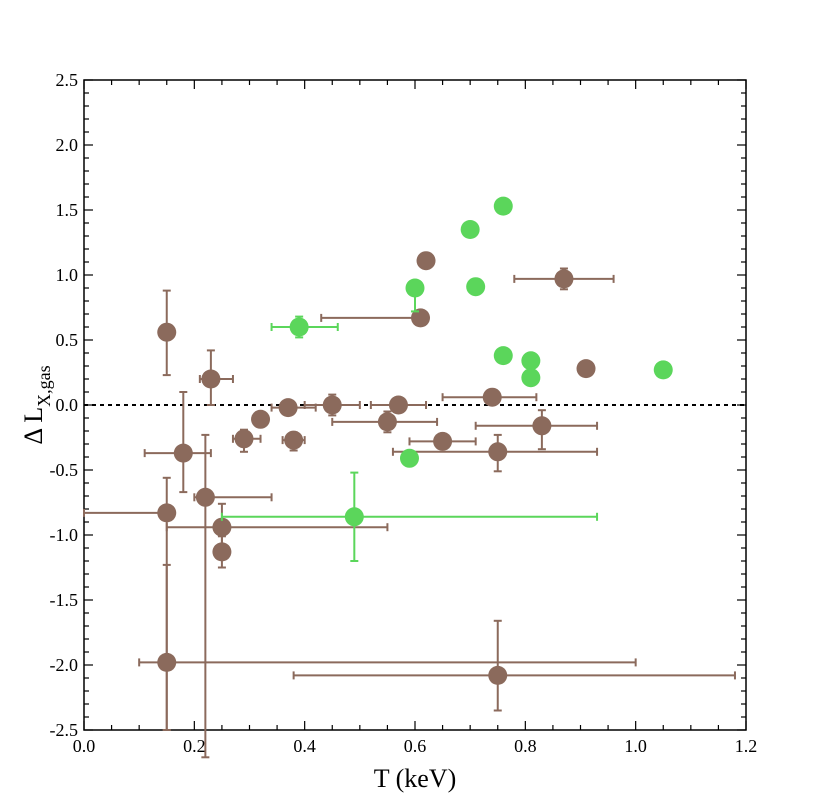  I want to click on x-tick-label: 1.2, so click(746, 746).